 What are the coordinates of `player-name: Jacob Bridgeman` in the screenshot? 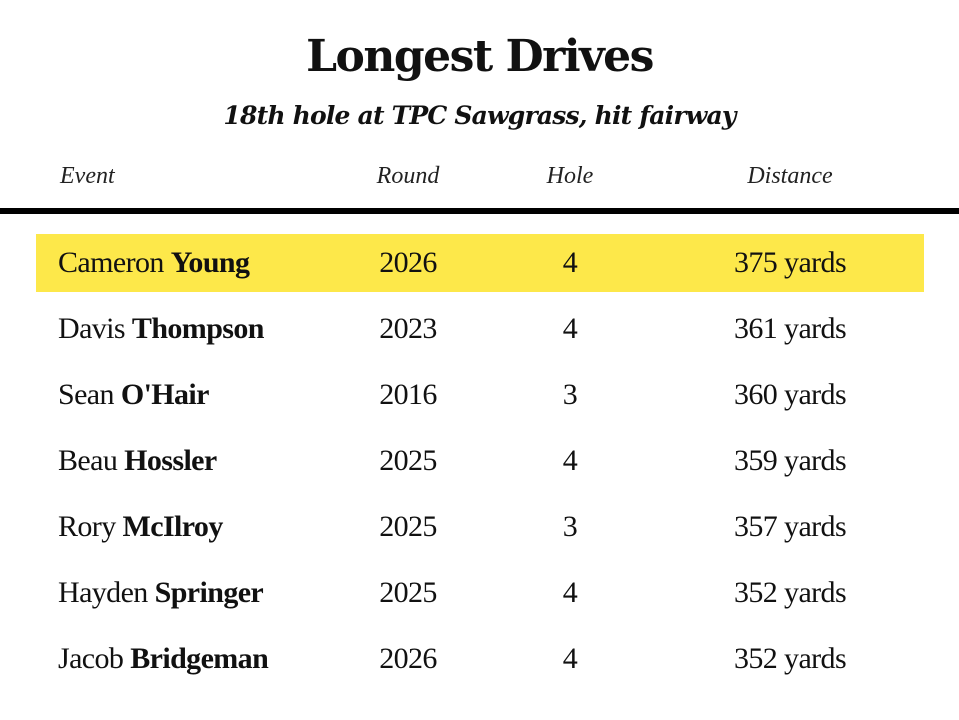 It's located at (163, 659).